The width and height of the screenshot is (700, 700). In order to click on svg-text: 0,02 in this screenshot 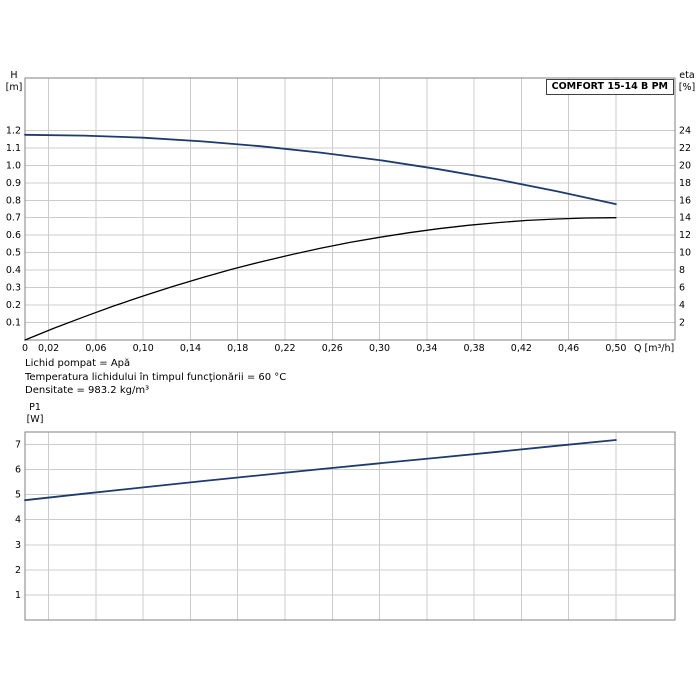, I will do `click(48, 348)`.